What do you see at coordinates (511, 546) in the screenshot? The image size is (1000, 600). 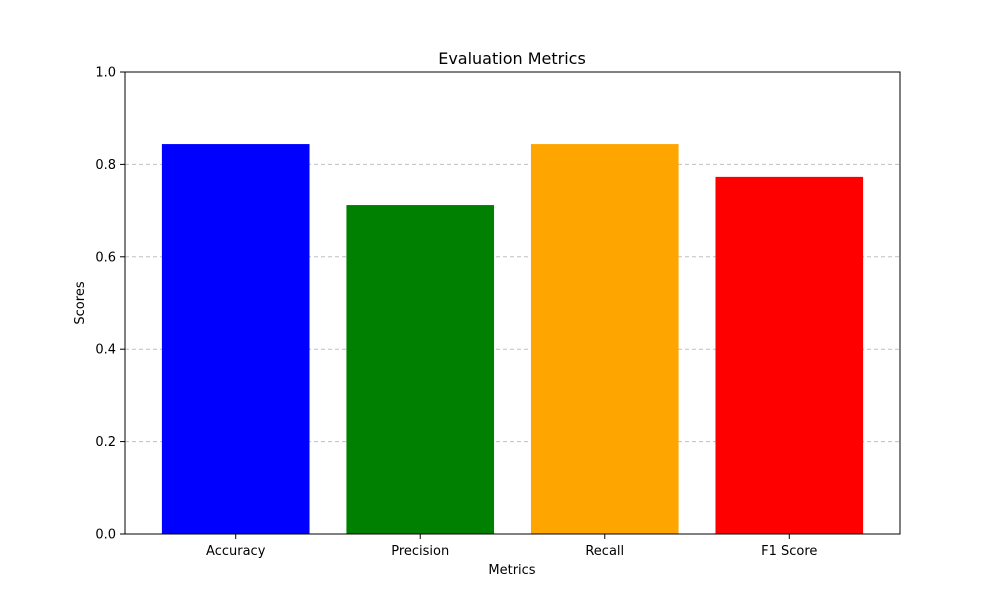 I see `x-axis-ticks: Accuracy Precision Recall F1 Score` at bounding box center [511, 546].